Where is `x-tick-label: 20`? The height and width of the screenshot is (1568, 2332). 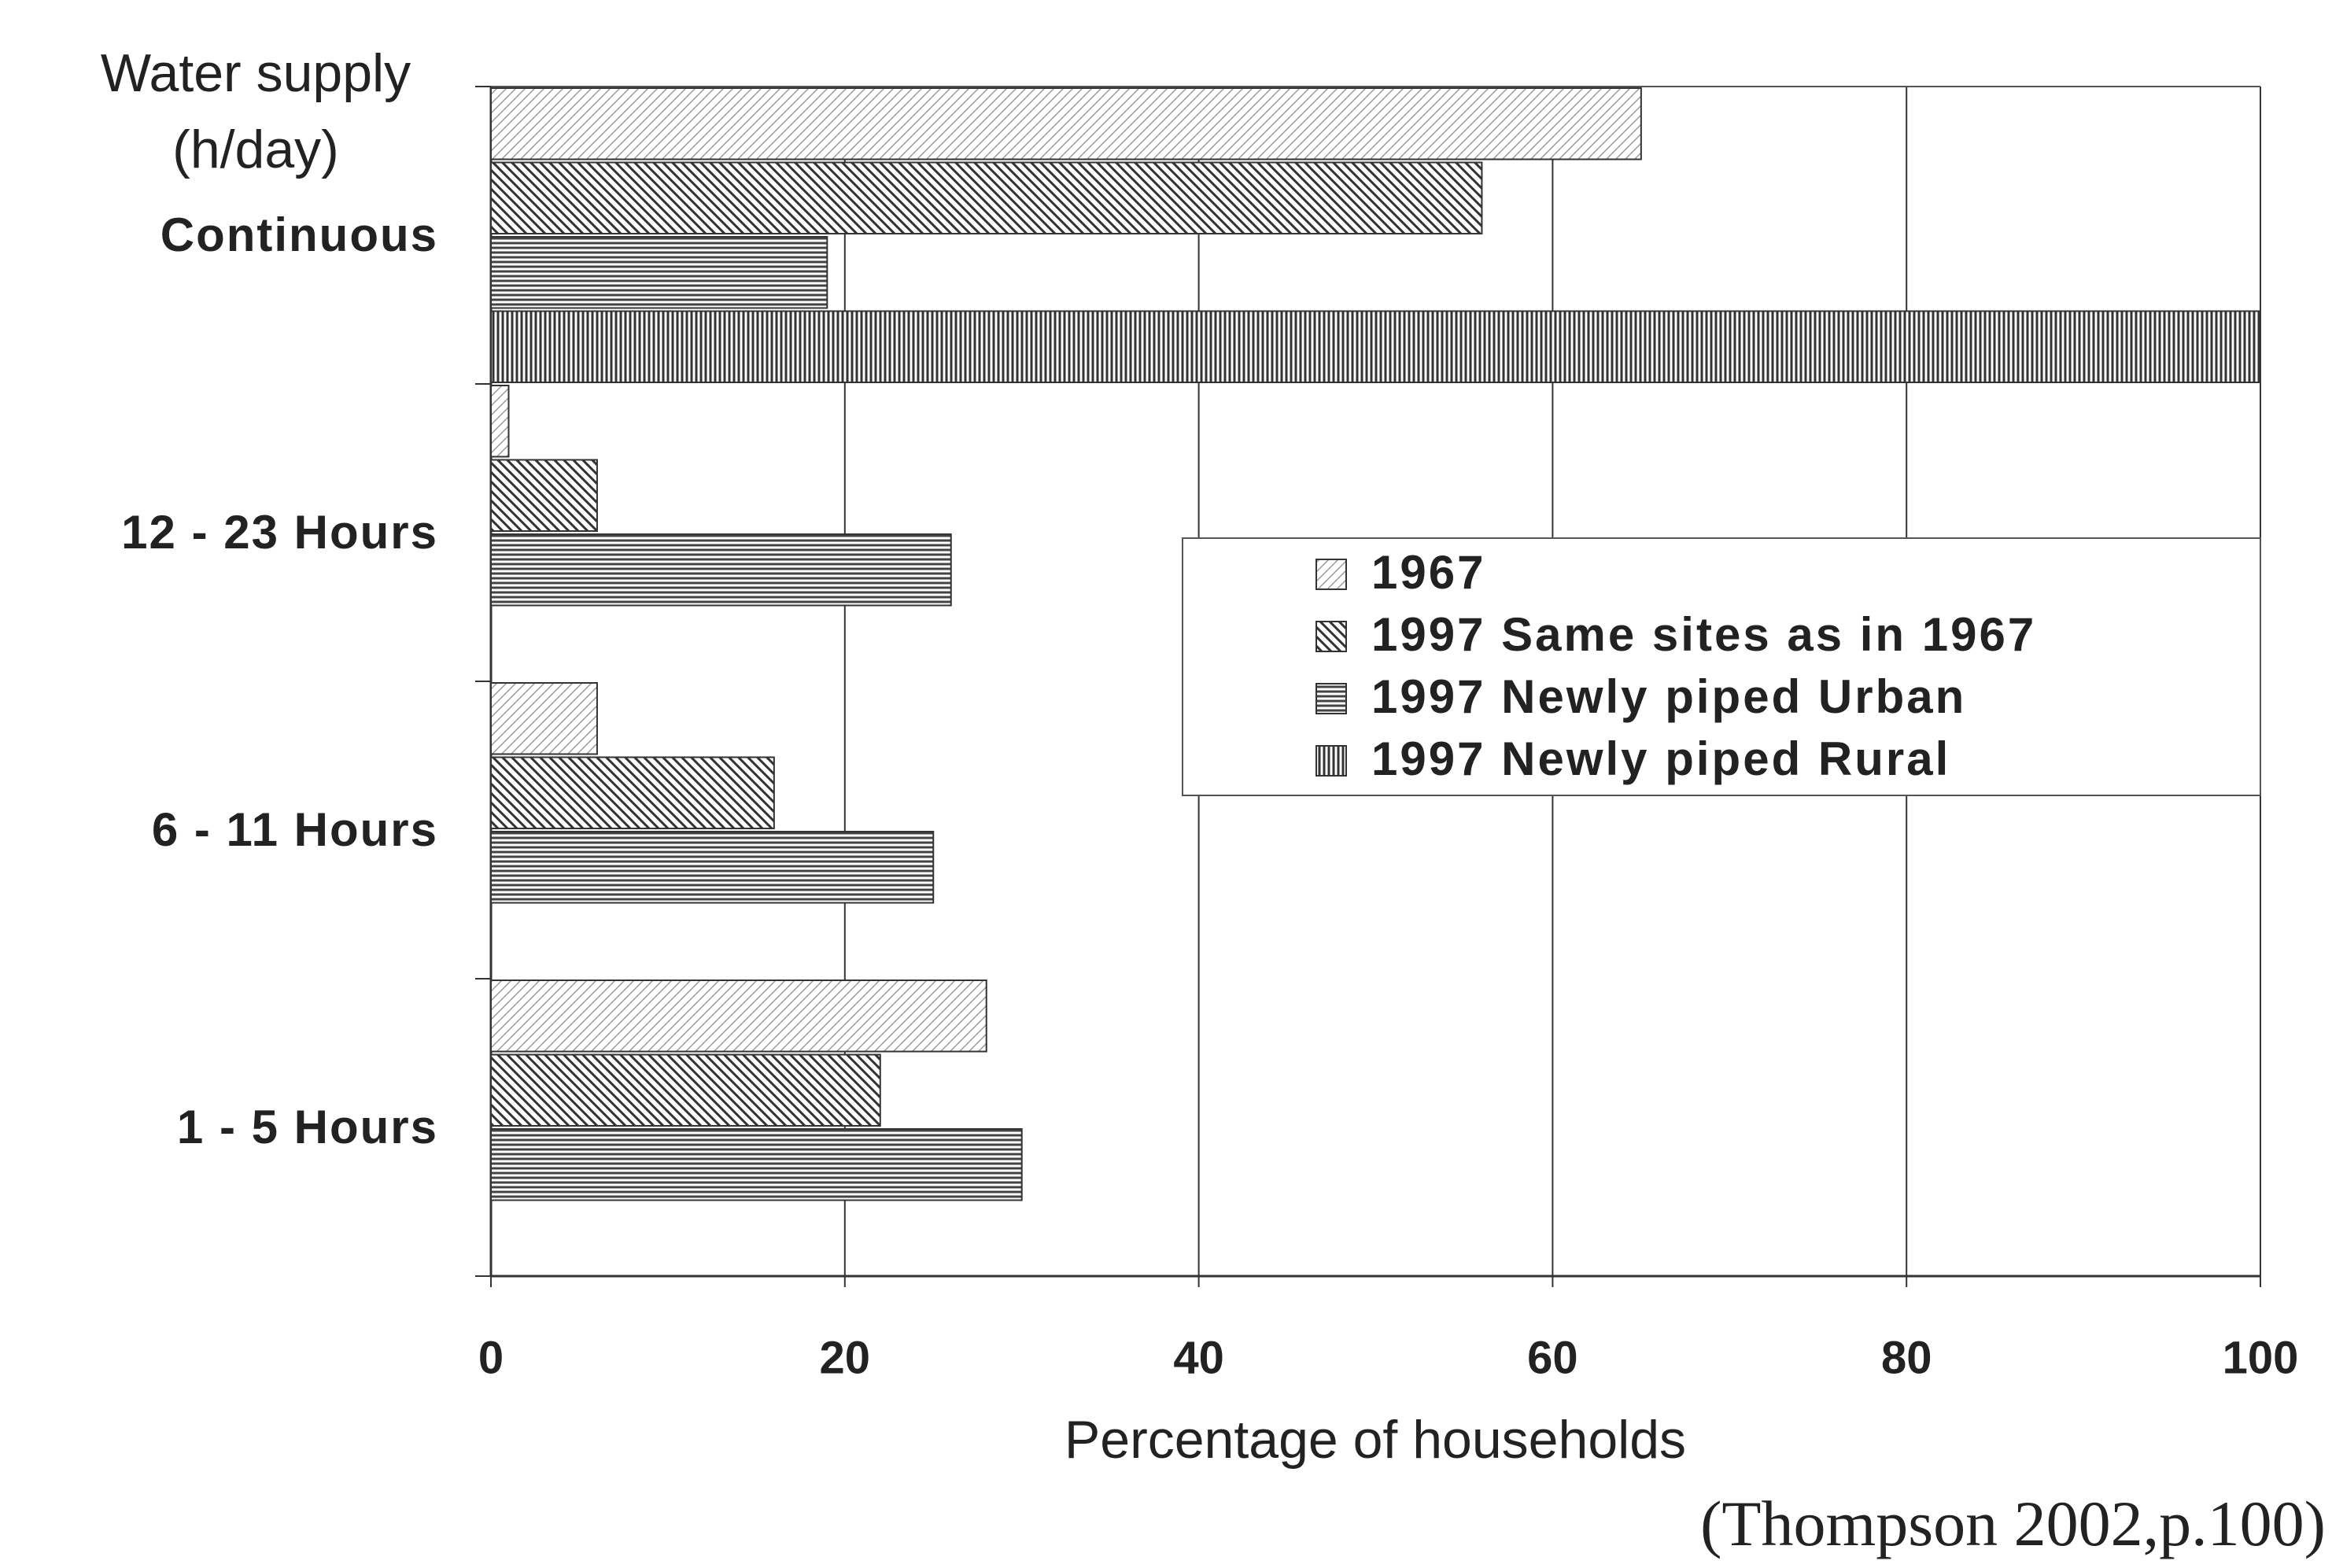 x-tick-label: 20 is located at coordinates (845, 1357).